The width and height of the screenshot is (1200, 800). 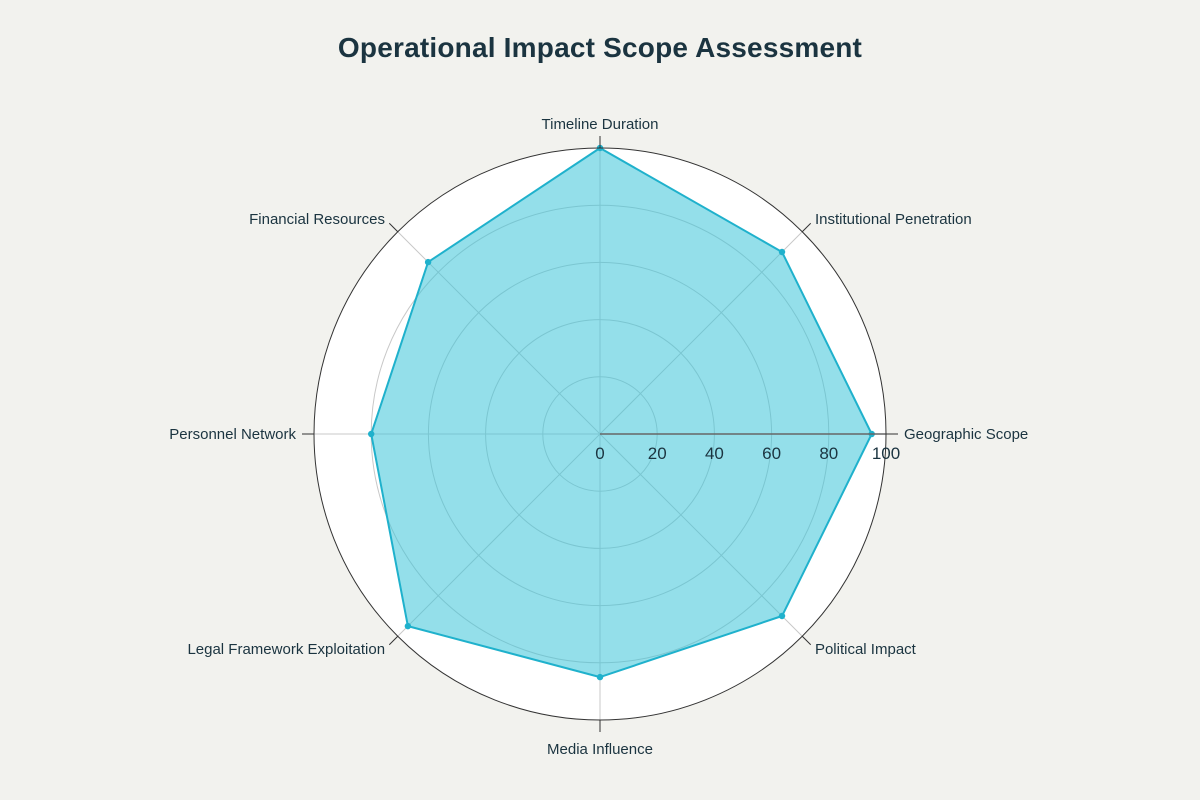 I want to click on category-label-3: Financial Resources, so click(x=317, y=219).